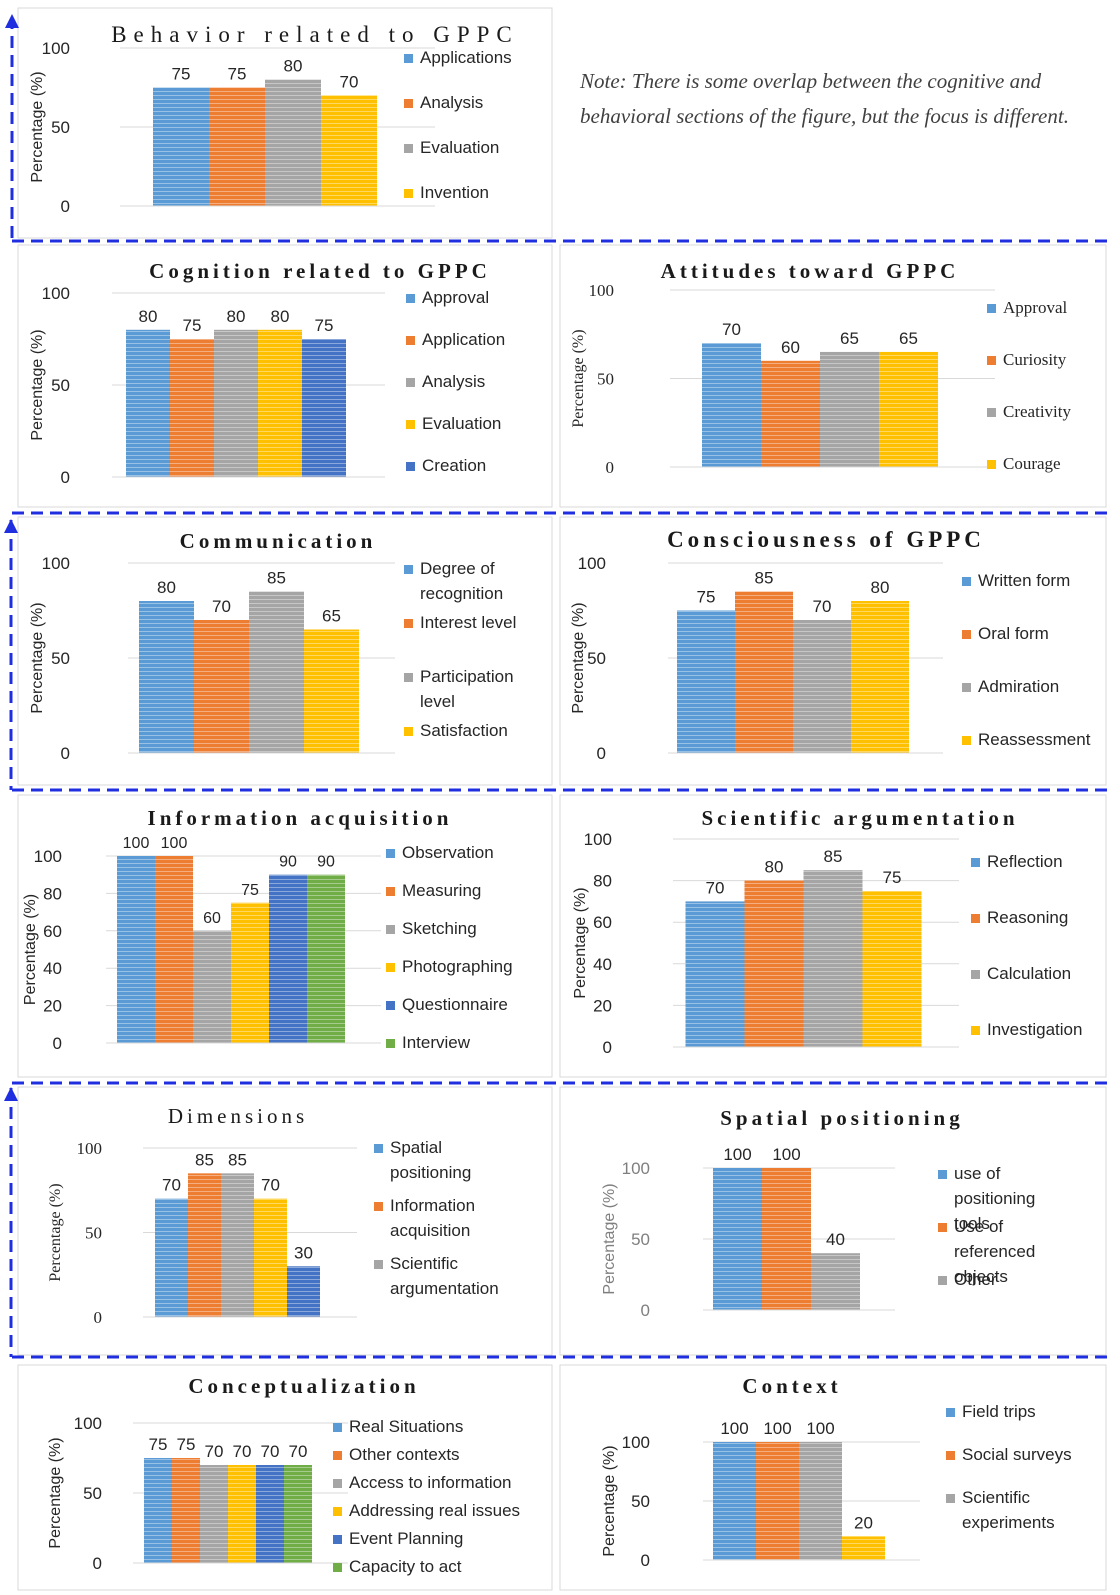 The image size is (1120, 1595). What do you see at coordinates (602, 964) in the screenshot?
I see `y-tick-label: 40` at bounding box center [602, 964].